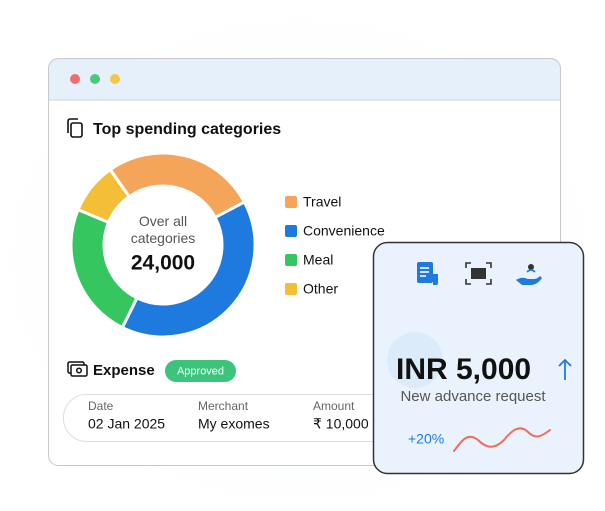  Describe the element at coordinates (163, 263) in the screenshot. I see `donut-center-value: 24,000` at that location.